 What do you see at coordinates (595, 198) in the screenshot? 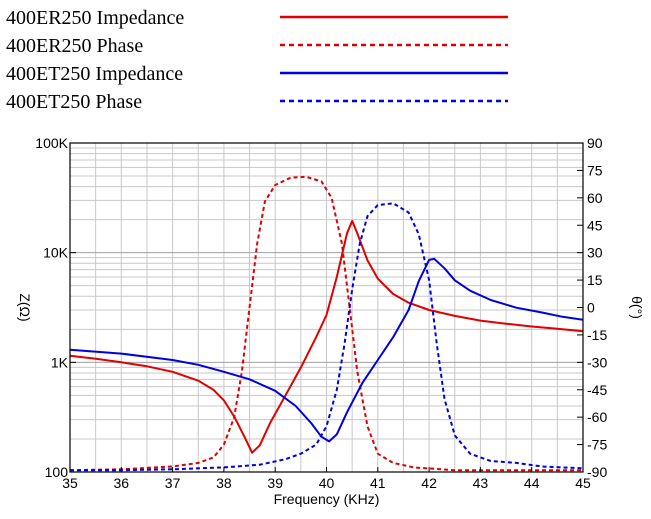
I see `y-right-tick-label: 60` at bounding box center [595, 198].